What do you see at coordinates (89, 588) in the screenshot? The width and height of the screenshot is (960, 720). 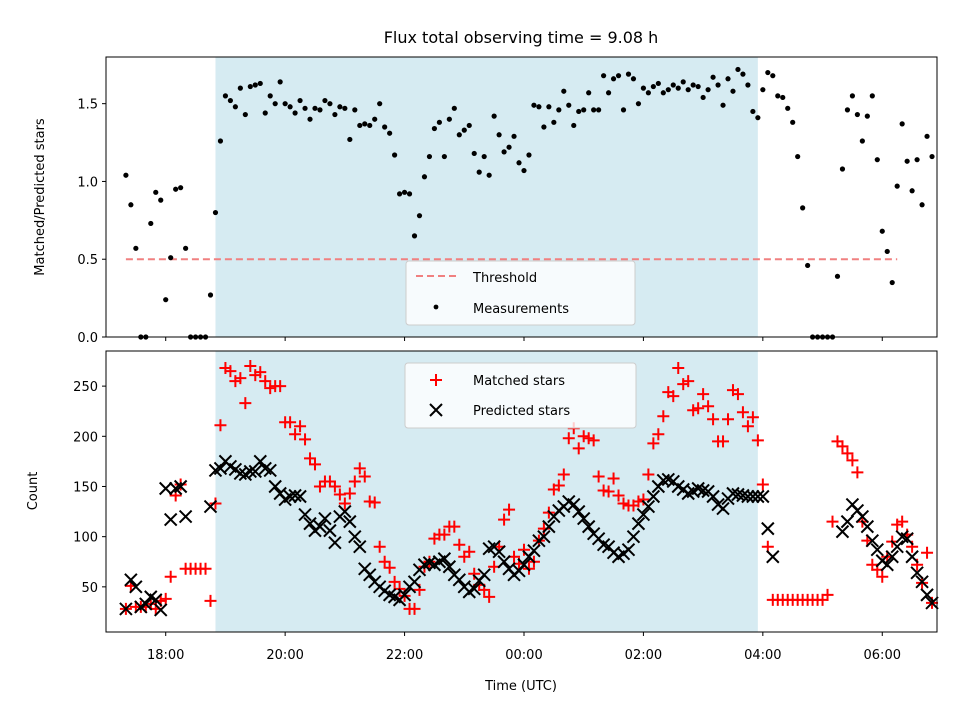 I see `y-tick-label: 50` at bounding box center [89, 588].